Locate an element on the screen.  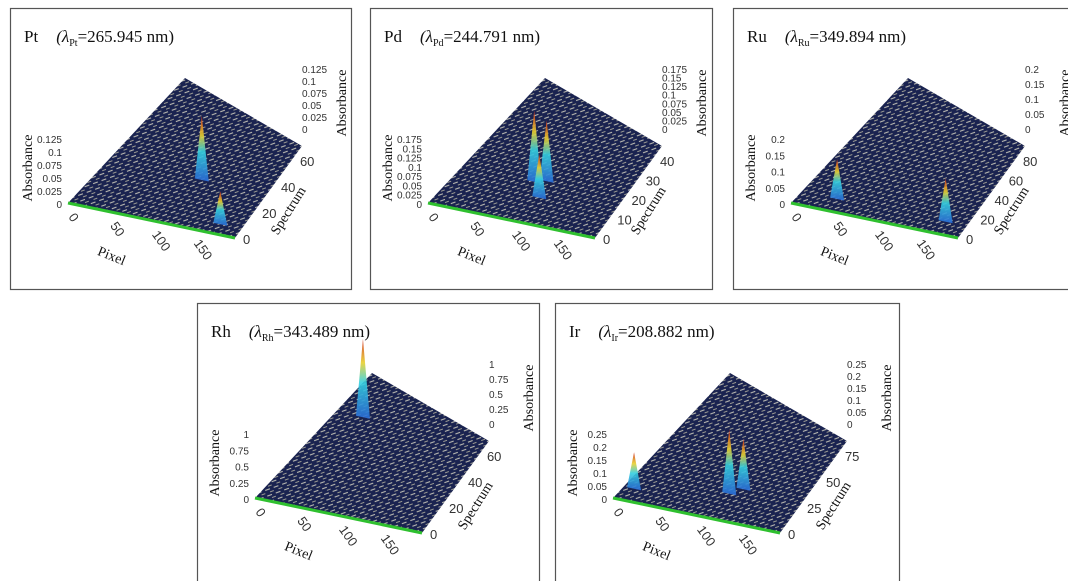
panel-title: Ir (λIr=208.882 nm) is located at coordinates (642, 333).